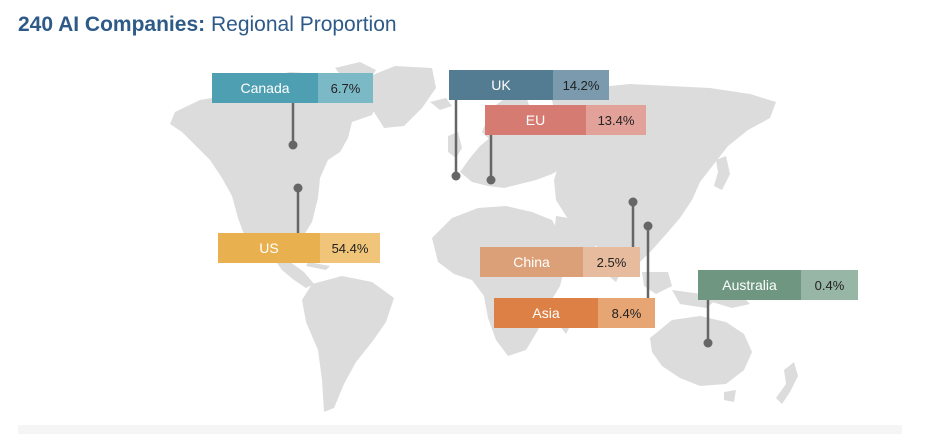 Image resolution: width=940 pixels, height=434 pixels. I want to click on location-dot-eu, so click(491, 180).